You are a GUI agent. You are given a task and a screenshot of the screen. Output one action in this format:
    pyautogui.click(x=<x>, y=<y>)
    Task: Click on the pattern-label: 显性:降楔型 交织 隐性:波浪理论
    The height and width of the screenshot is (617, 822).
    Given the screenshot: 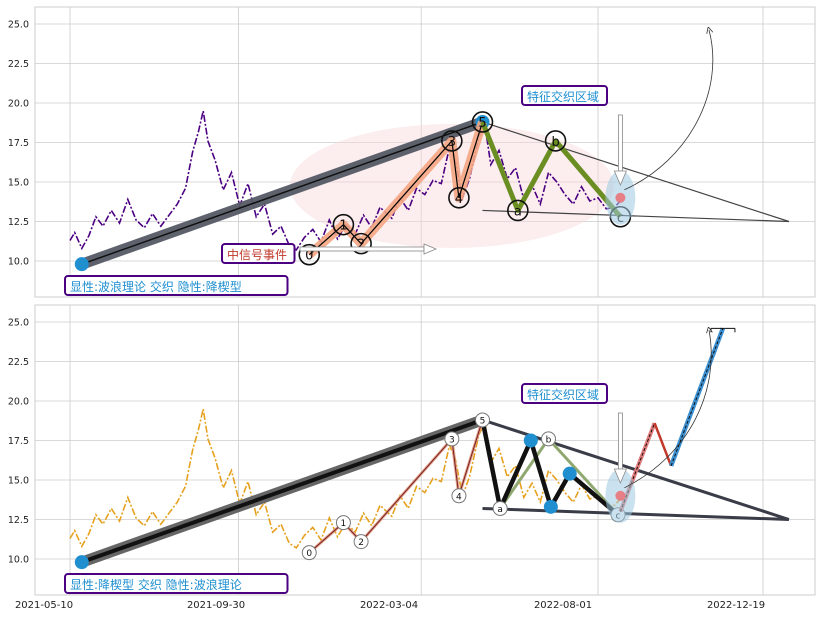 What is the action you would take?
    pyautogui.click(x=156, y=584)
    